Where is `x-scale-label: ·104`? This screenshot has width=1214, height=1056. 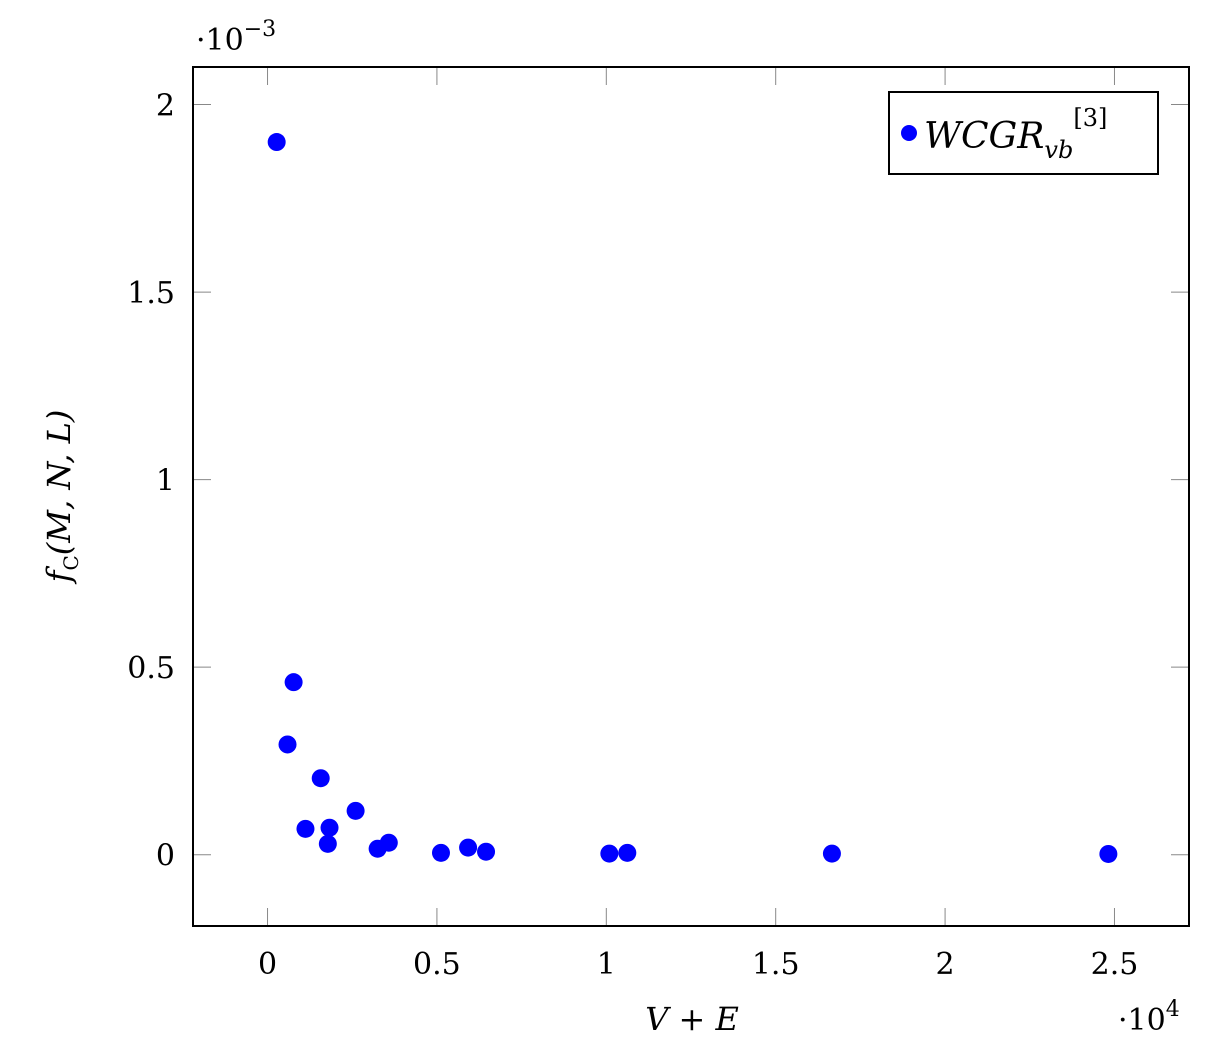
x-scale-label: ·104 is located at coordinates (1149, 1017).